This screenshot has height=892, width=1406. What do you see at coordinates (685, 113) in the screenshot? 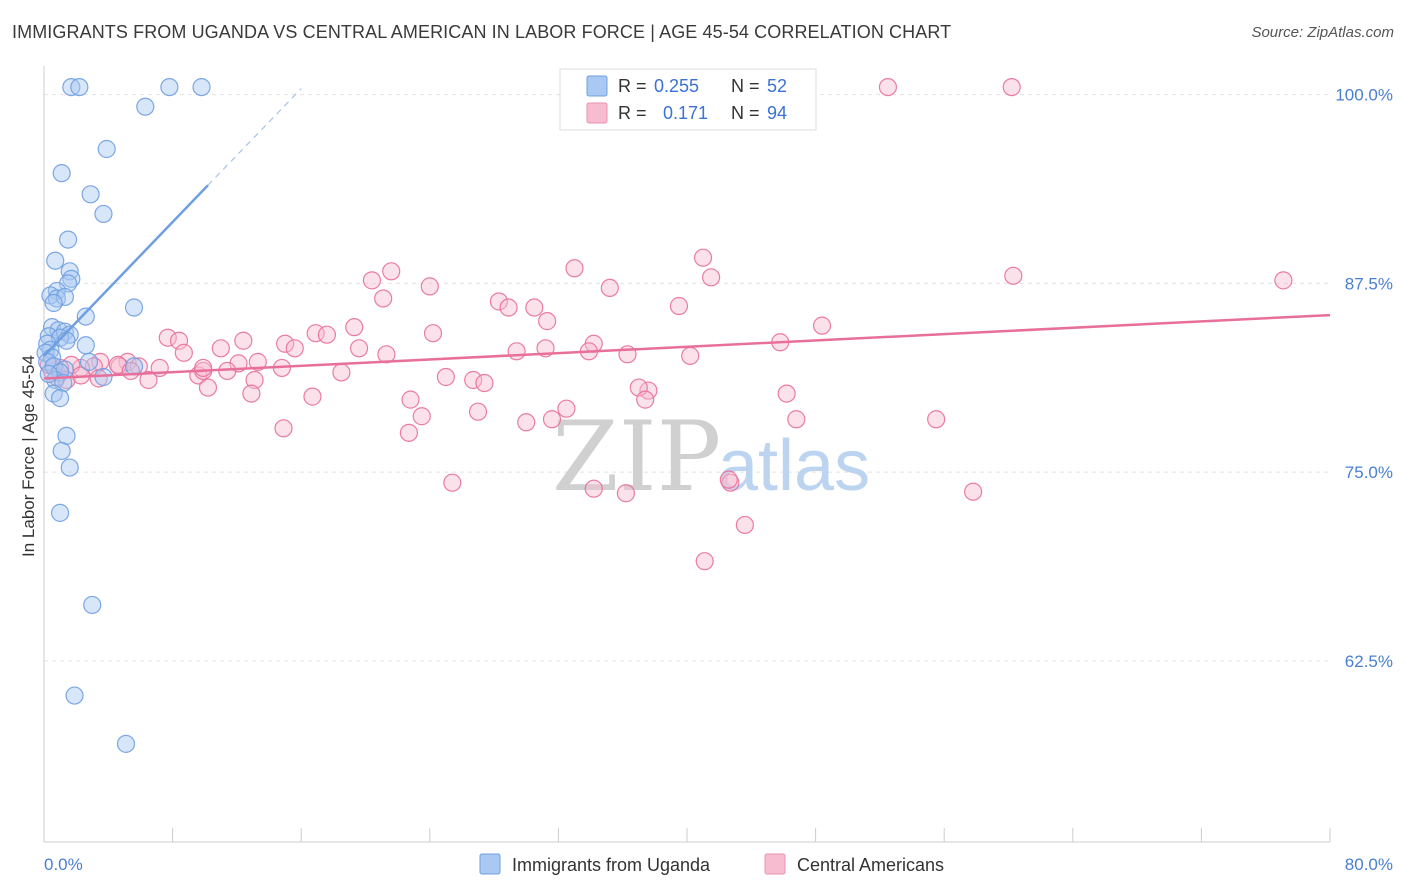
I see `legend-r-value-central-americans: 0.171` at bounding box center [685, 113].